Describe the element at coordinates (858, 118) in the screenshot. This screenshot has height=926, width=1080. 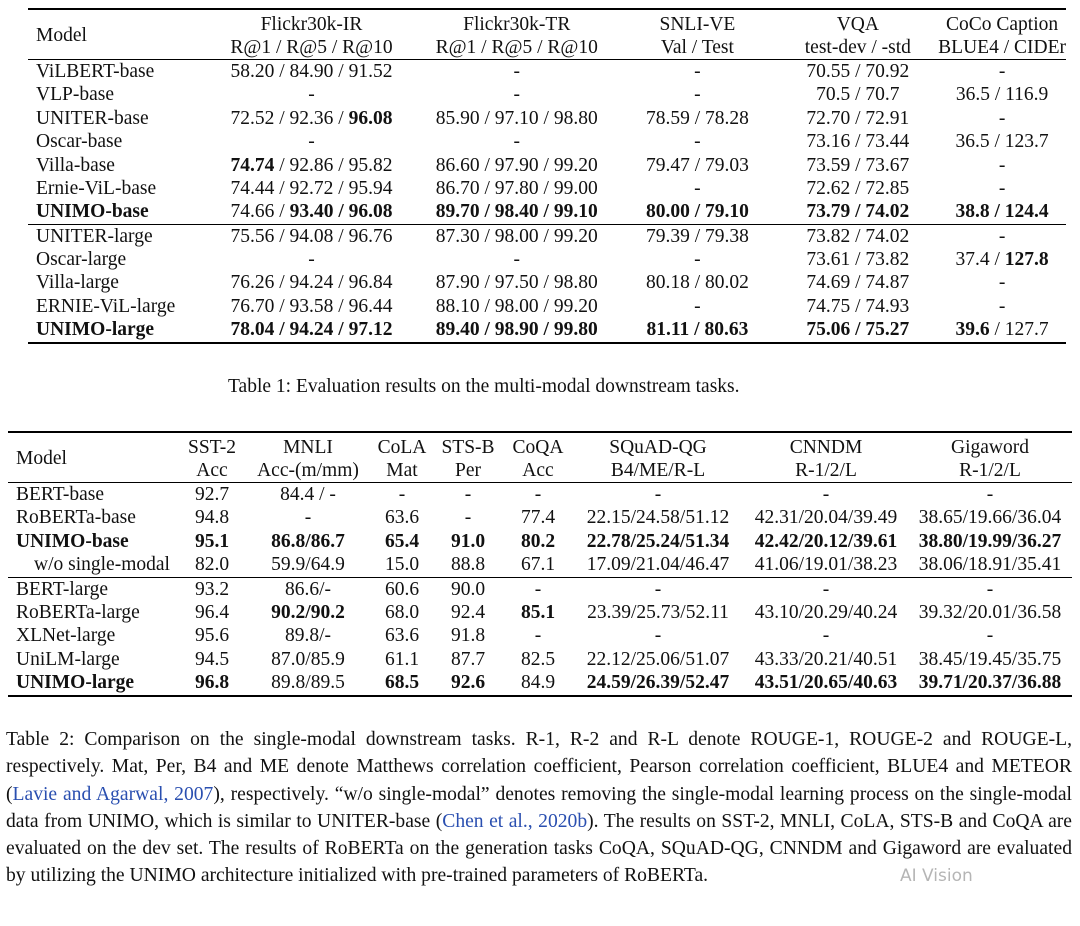
I see `cell: 72.70 / 72.91` at that location.